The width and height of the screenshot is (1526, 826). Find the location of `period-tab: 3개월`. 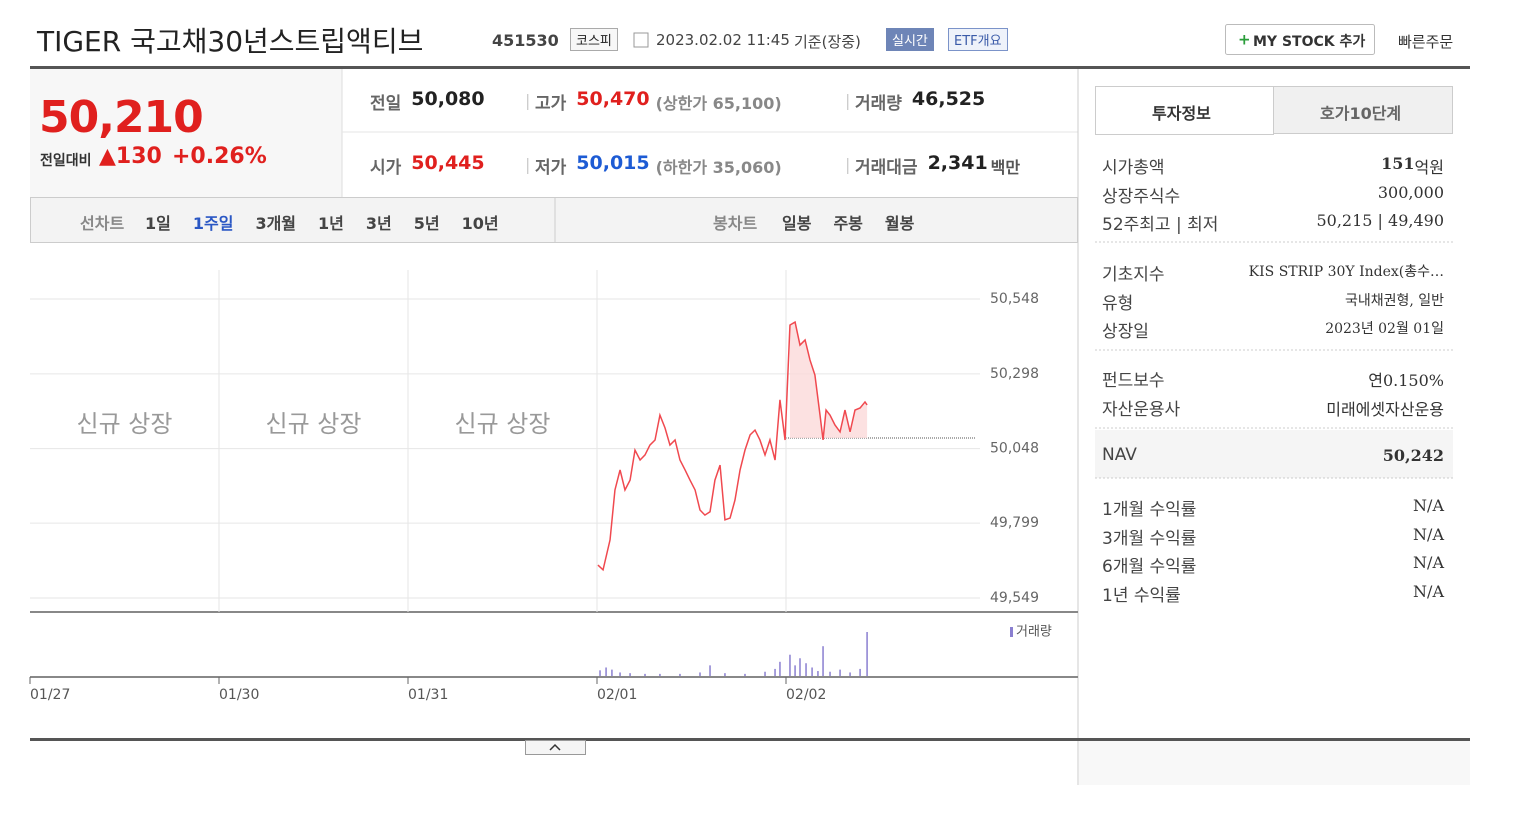

period-tab: 3개월 is located at coordinates (276, 223).